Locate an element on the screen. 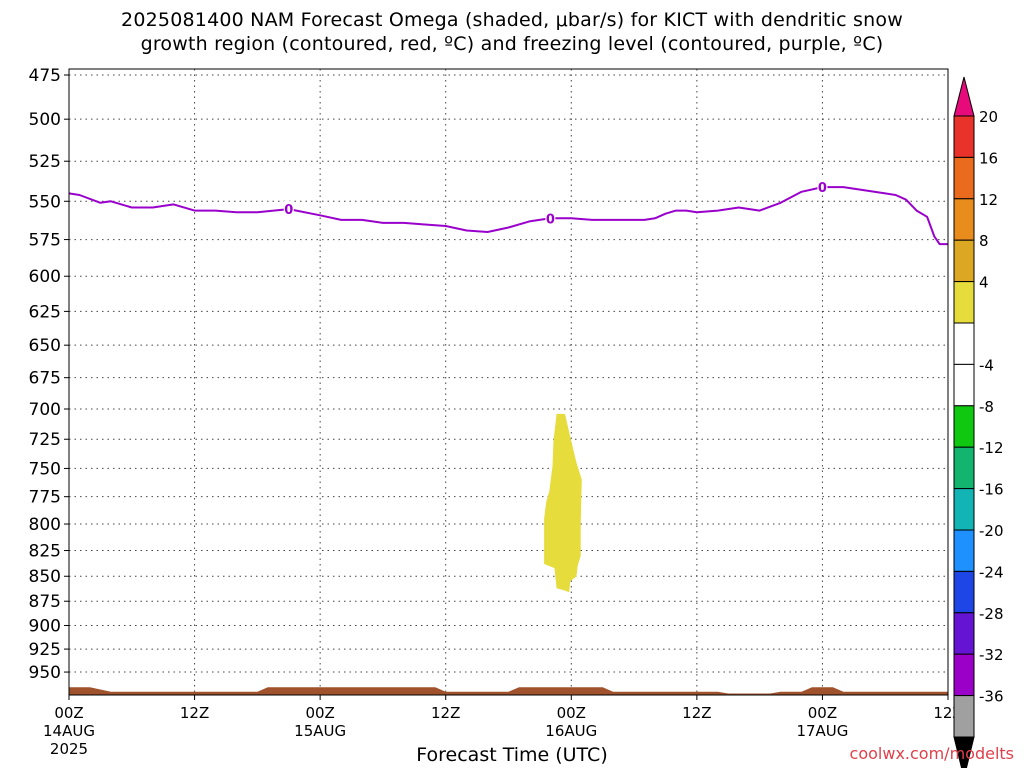 The height and width of the screenshot is (768, 1024). terrain-layer is located at coordinates (508, 691).